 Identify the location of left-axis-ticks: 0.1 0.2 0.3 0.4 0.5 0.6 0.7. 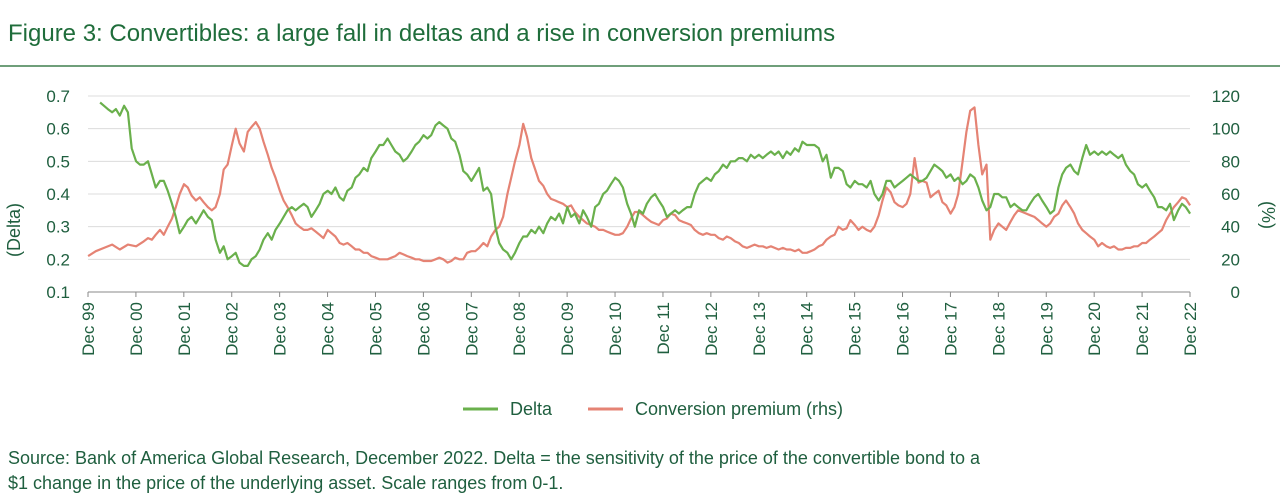
(58, 194).